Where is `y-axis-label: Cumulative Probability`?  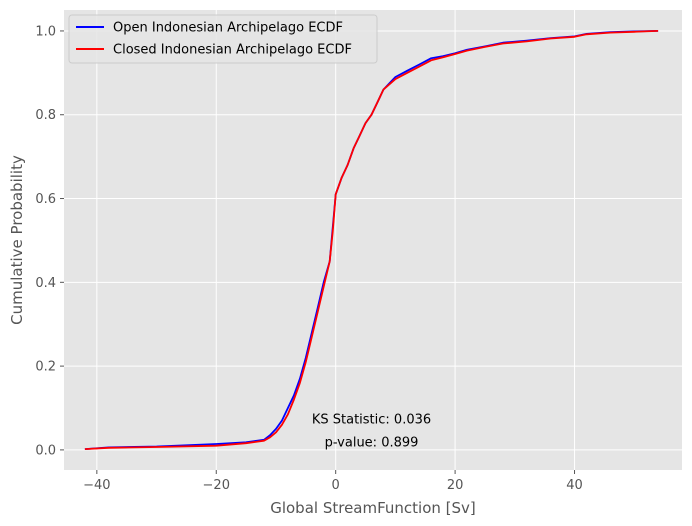 y-axis-label: Cumulative Probability is located at coordinates (17, 240).